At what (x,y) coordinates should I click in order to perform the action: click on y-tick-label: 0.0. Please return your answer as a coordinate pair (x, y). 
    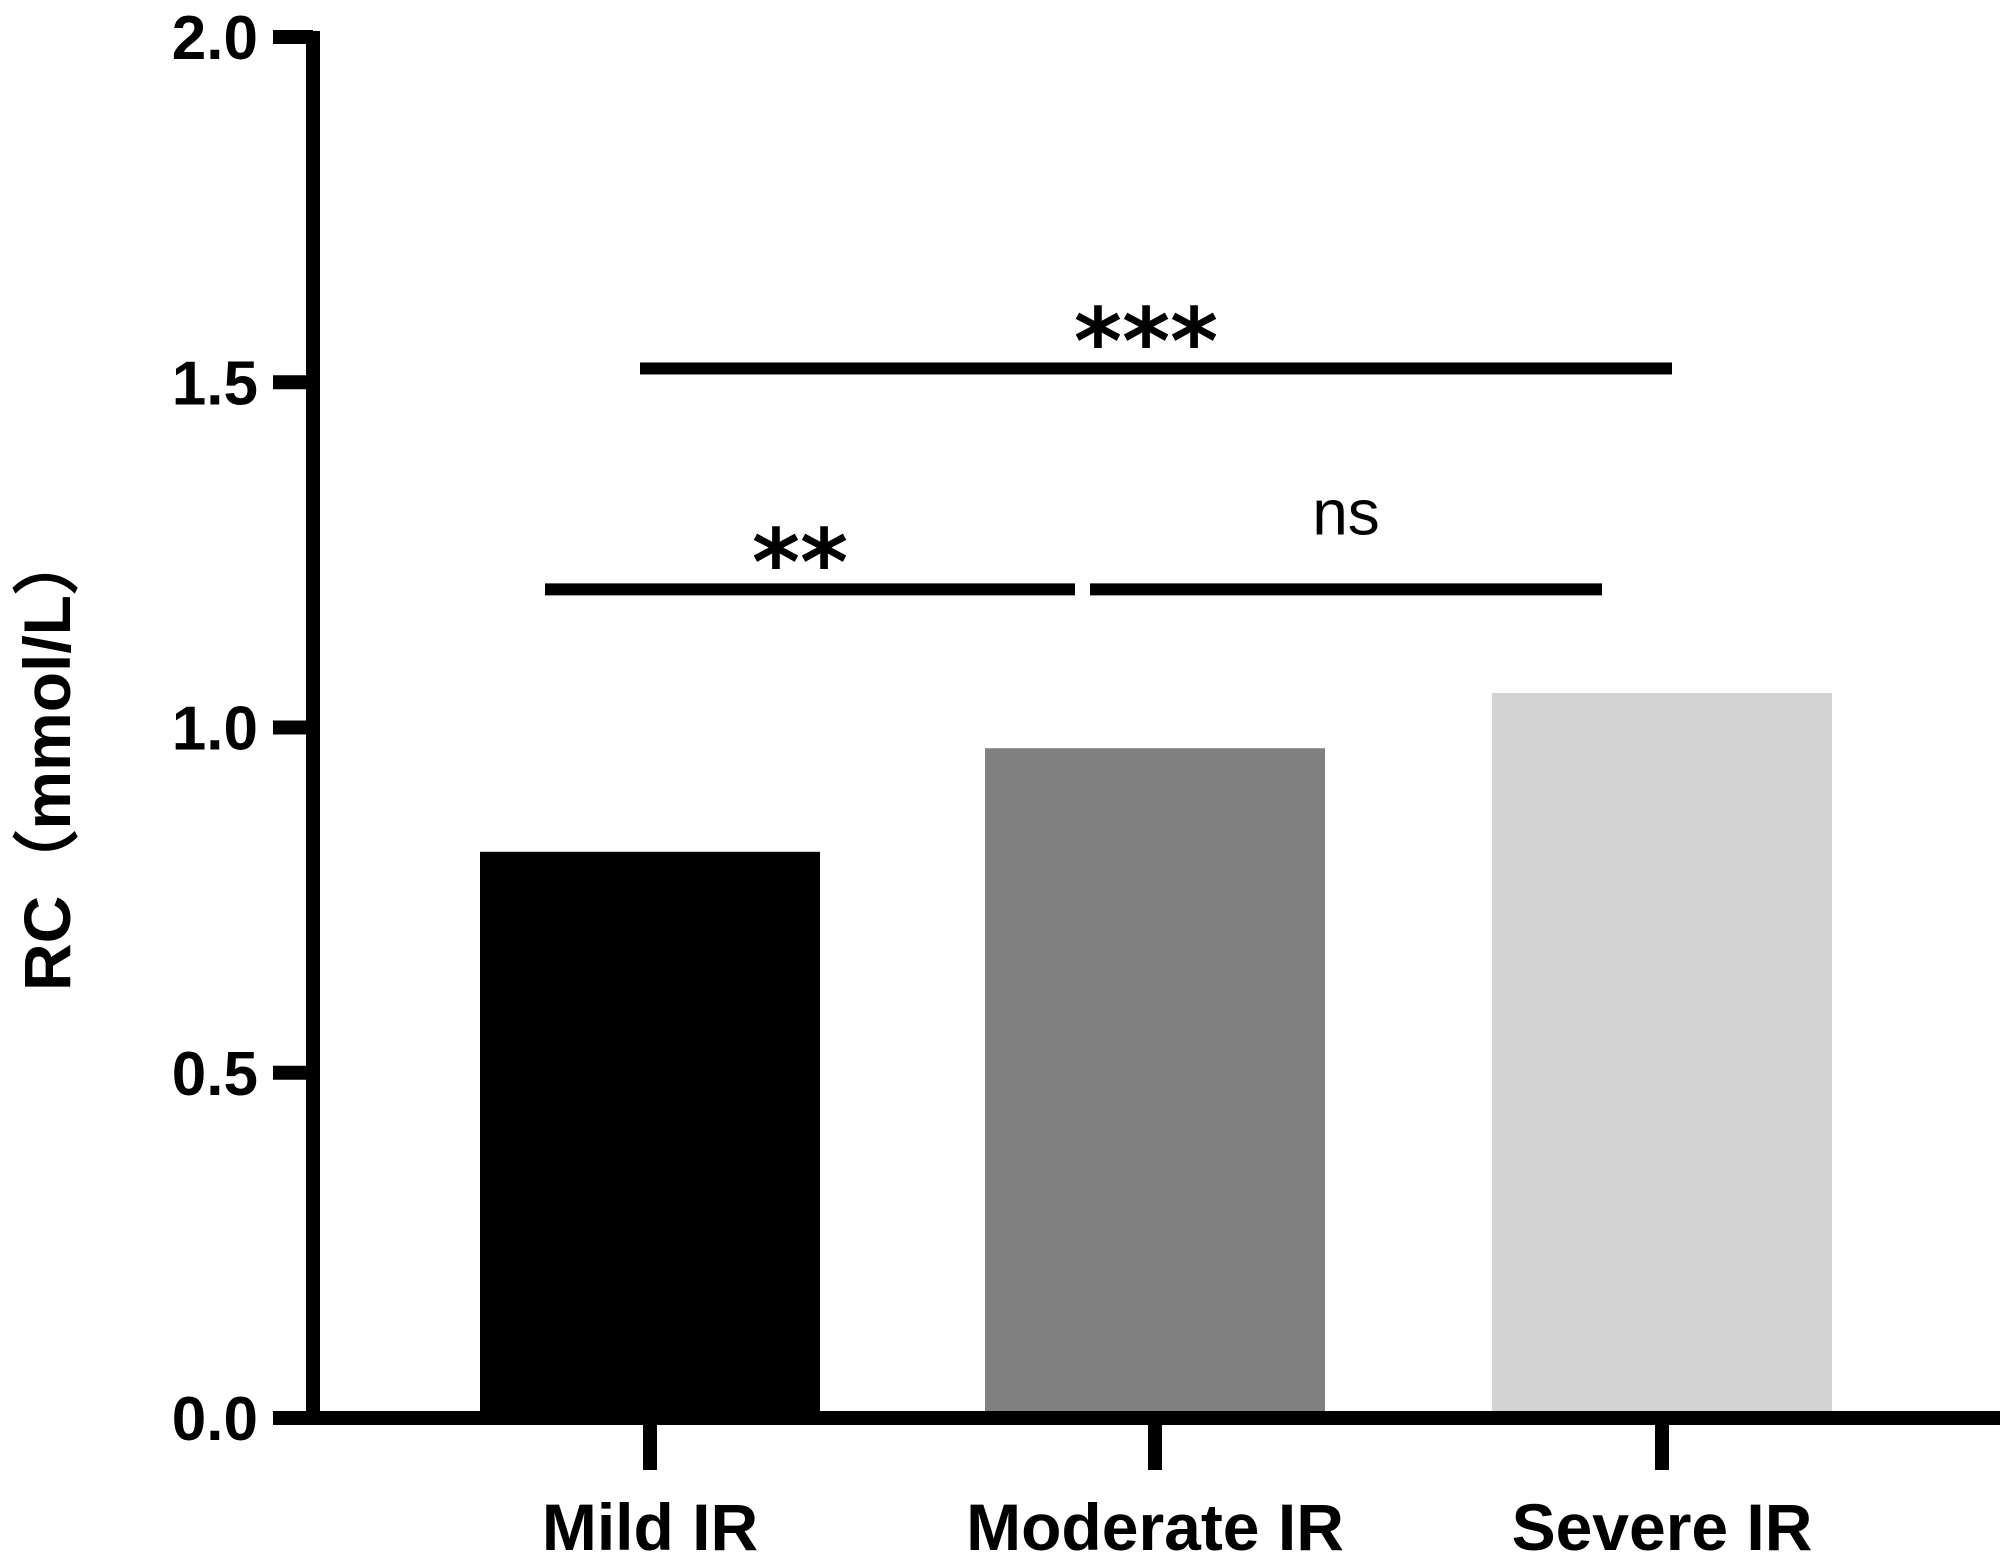
    Looking at the image, I should click on (215, 1419).